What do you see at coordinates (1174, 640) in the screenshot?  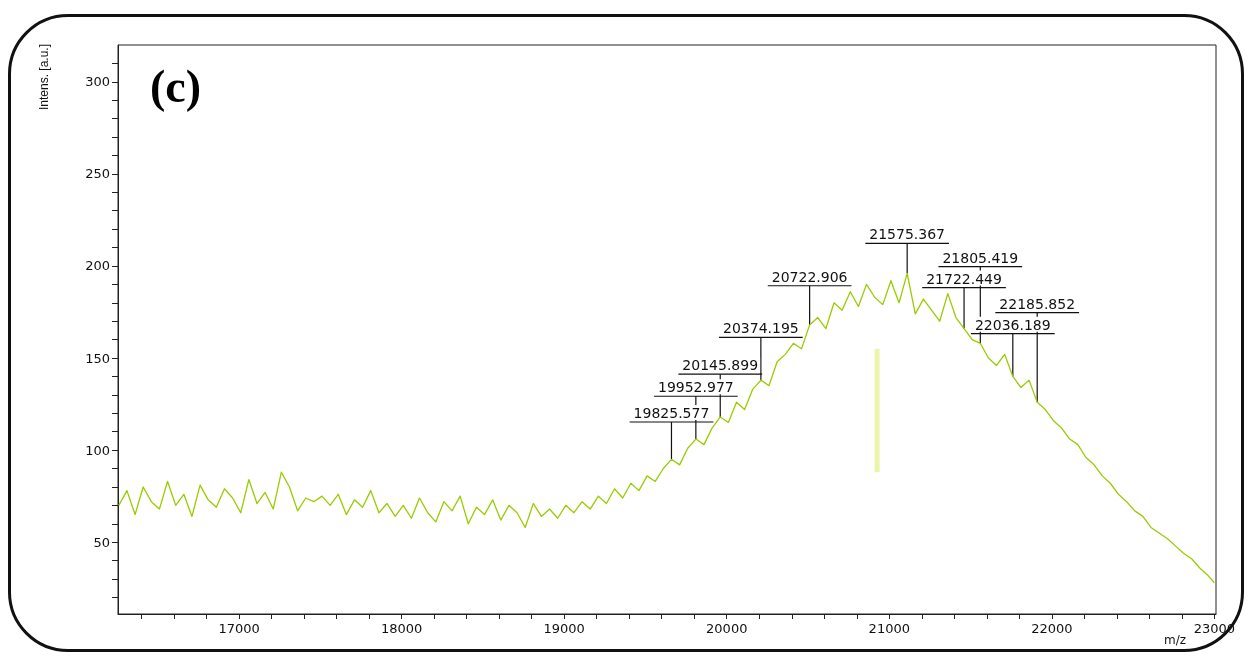 I see `x-axis-title: m/z` at bounding box center [1174, 640].